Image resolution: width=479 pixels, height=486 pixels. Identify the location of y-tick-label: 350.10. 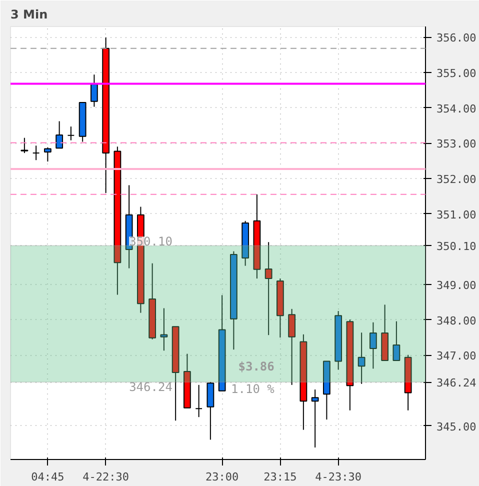
(456, 247).